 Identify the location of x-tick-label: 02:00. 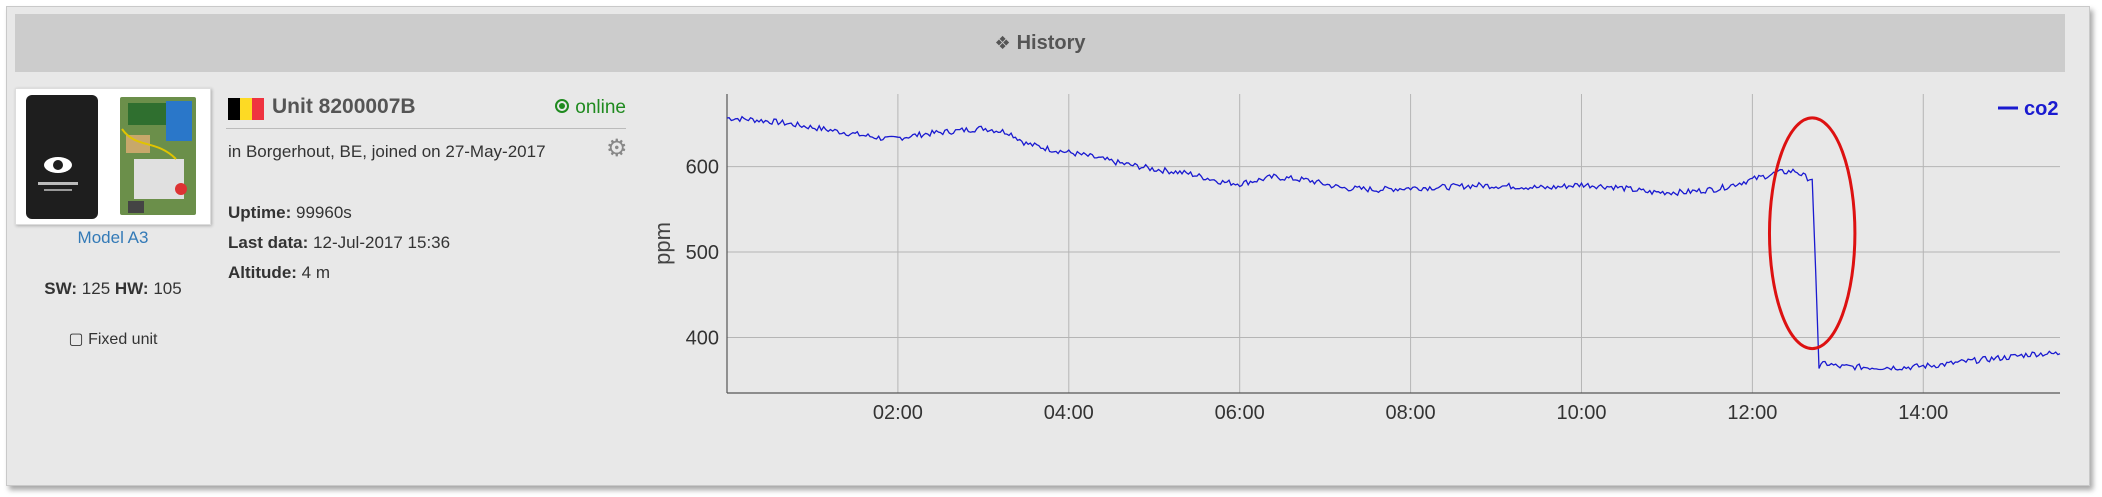
(898, 413).